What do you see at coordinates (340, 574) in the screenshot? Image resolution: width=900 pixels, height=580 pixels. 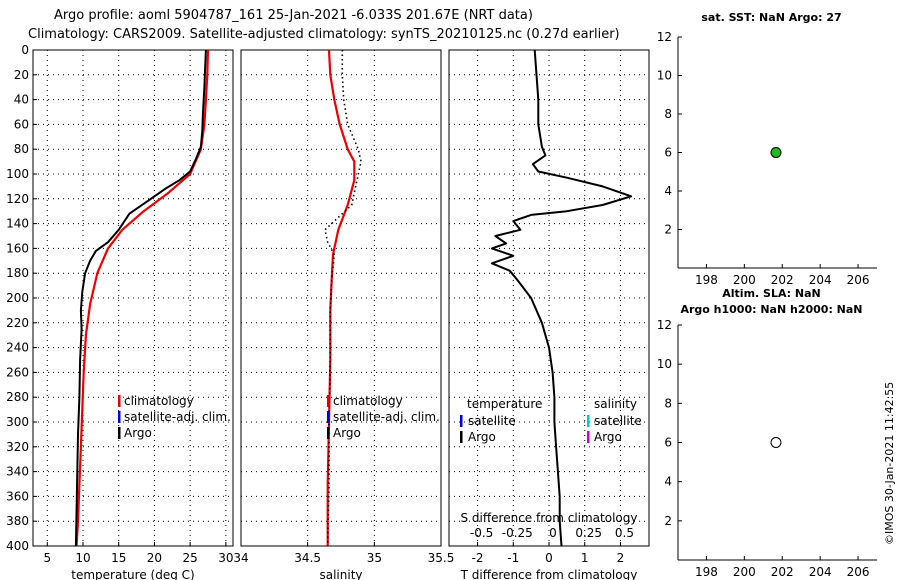 I see `x-axis-label: salinity` at bounding box center [340, 574].